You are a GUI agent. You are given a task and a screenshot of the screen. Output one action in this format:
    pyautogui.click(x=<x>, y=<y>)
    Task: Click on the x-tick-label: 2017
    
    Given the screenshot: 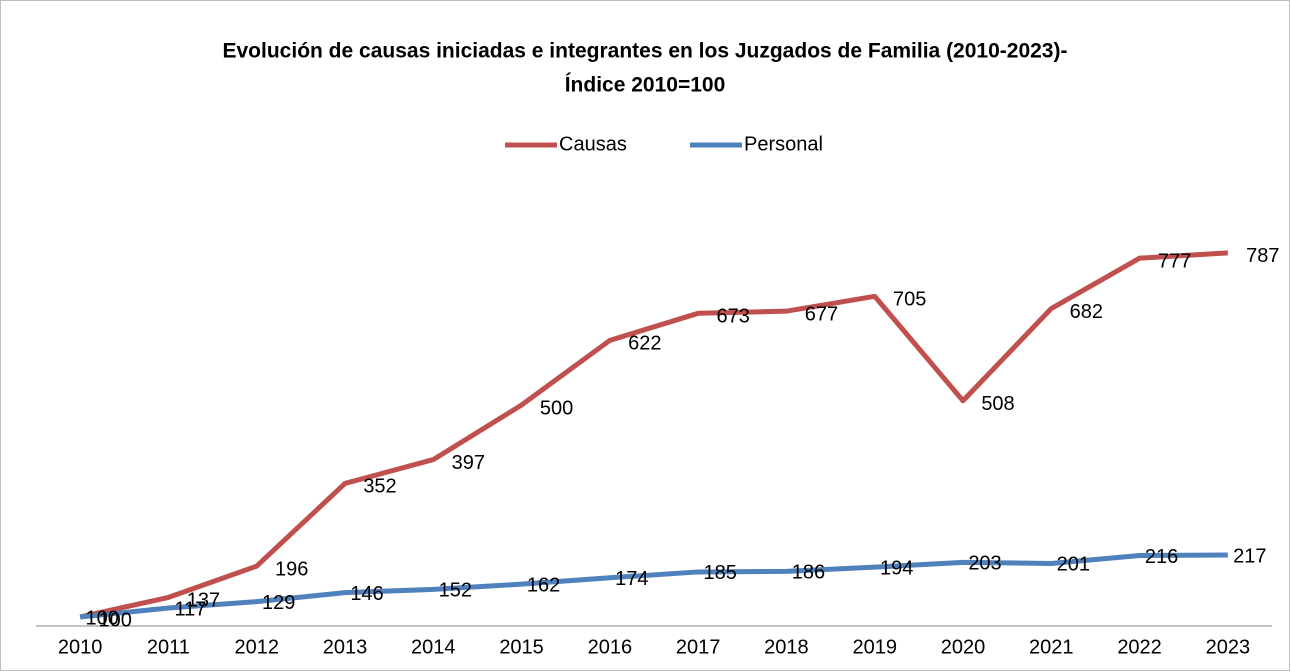 What is the action you would take?
    pyautogui.click(x=698, y=647)
    